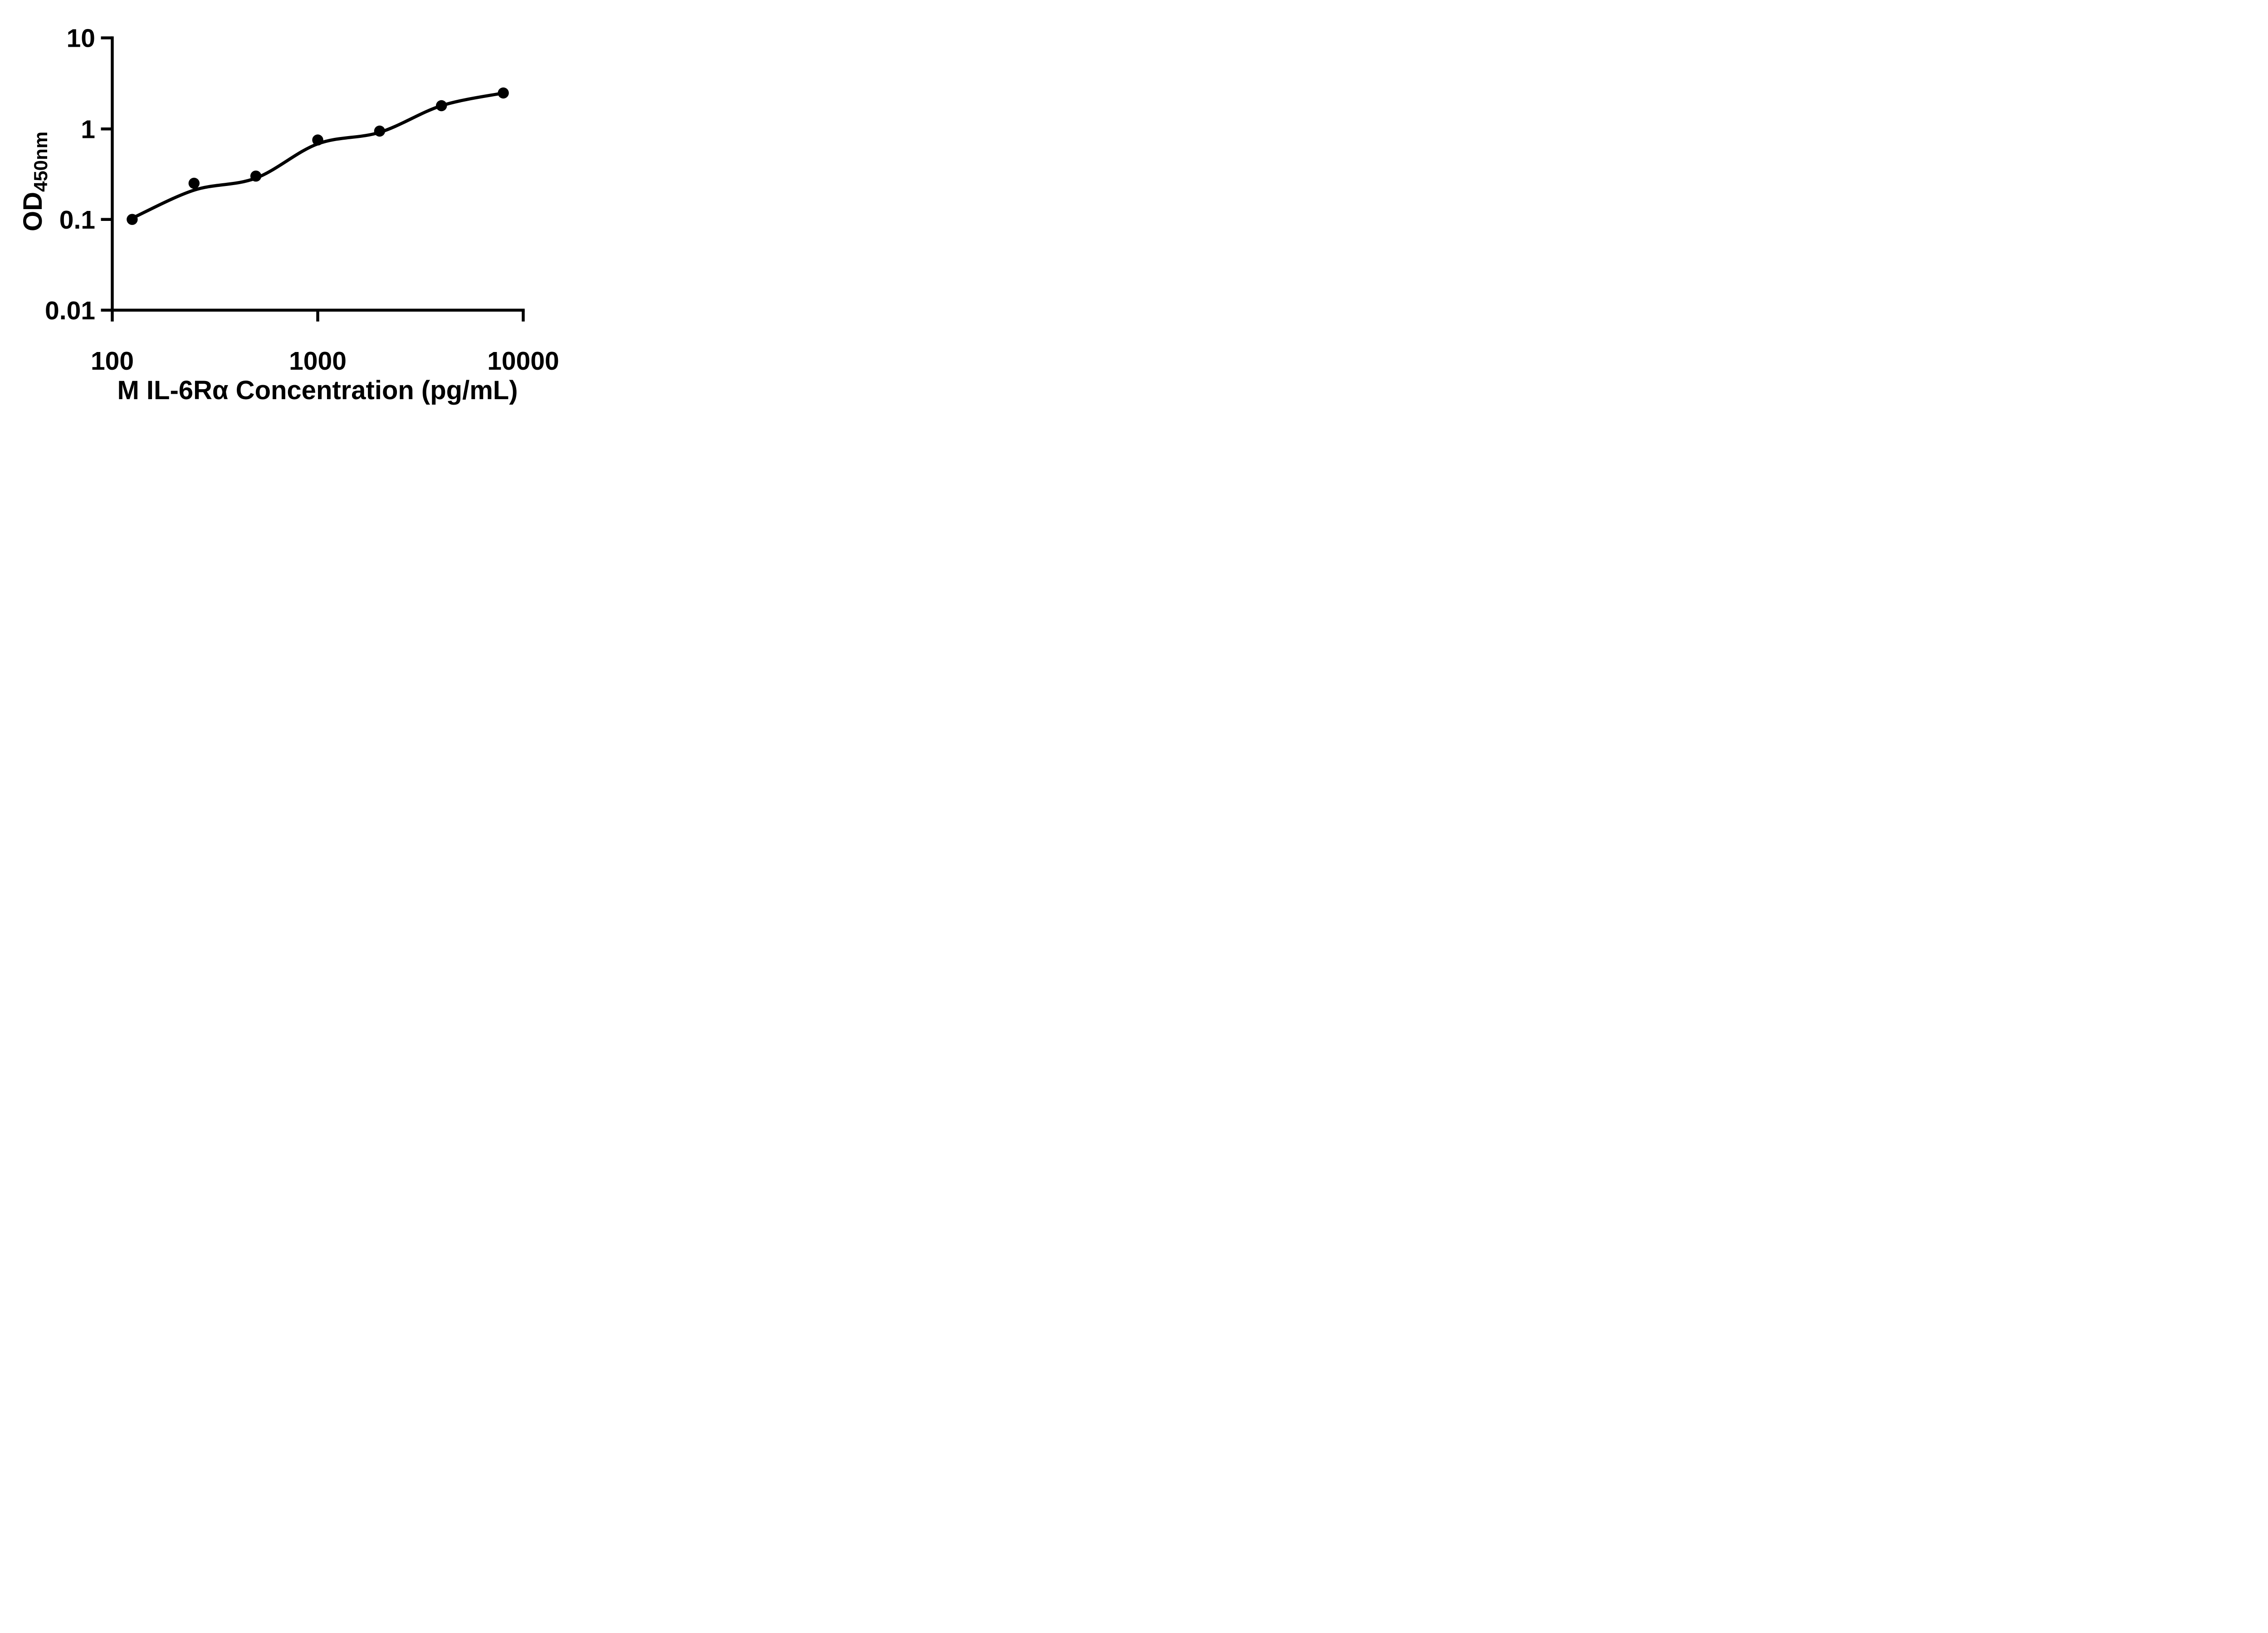 This screenshot has width=2268, height=1633. What do you see at coordinates (318, 390) in the screenshot?
I see `x-axis-title: M IL-6Rα Concentration (pg/mL)` at bounding box center [318, 390].